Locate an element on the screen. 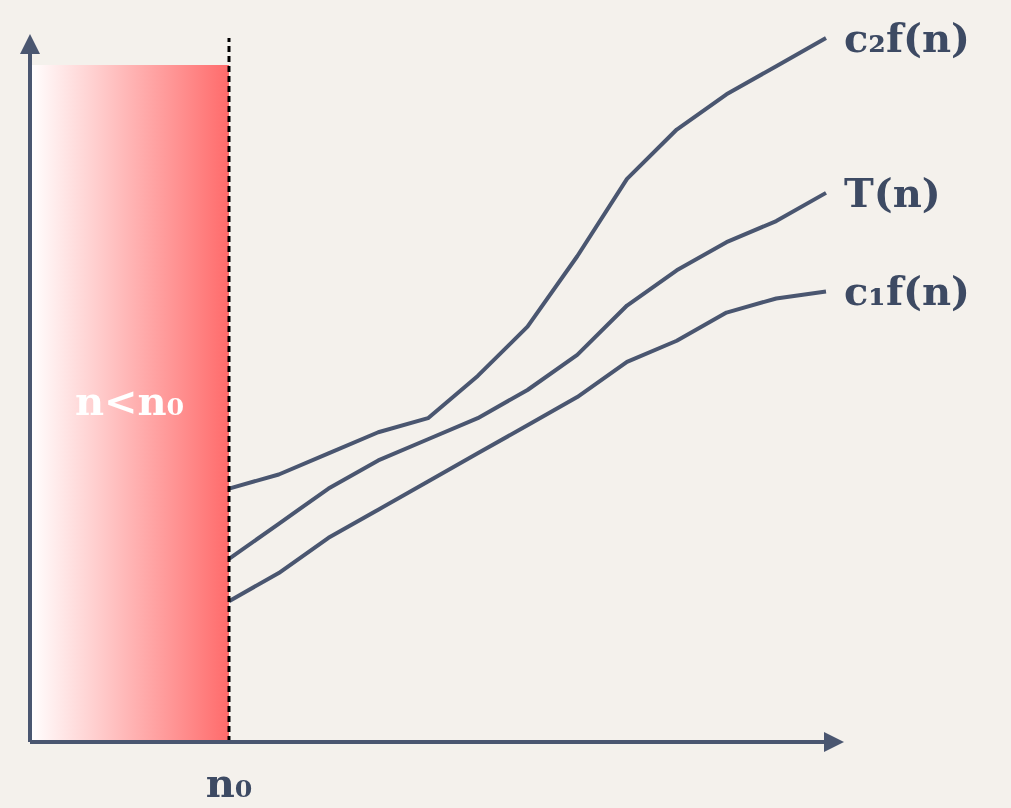 The height and width of the screenshot is (808, 1011). series-label: c₂f(n) is located at coordinates (907, 37).